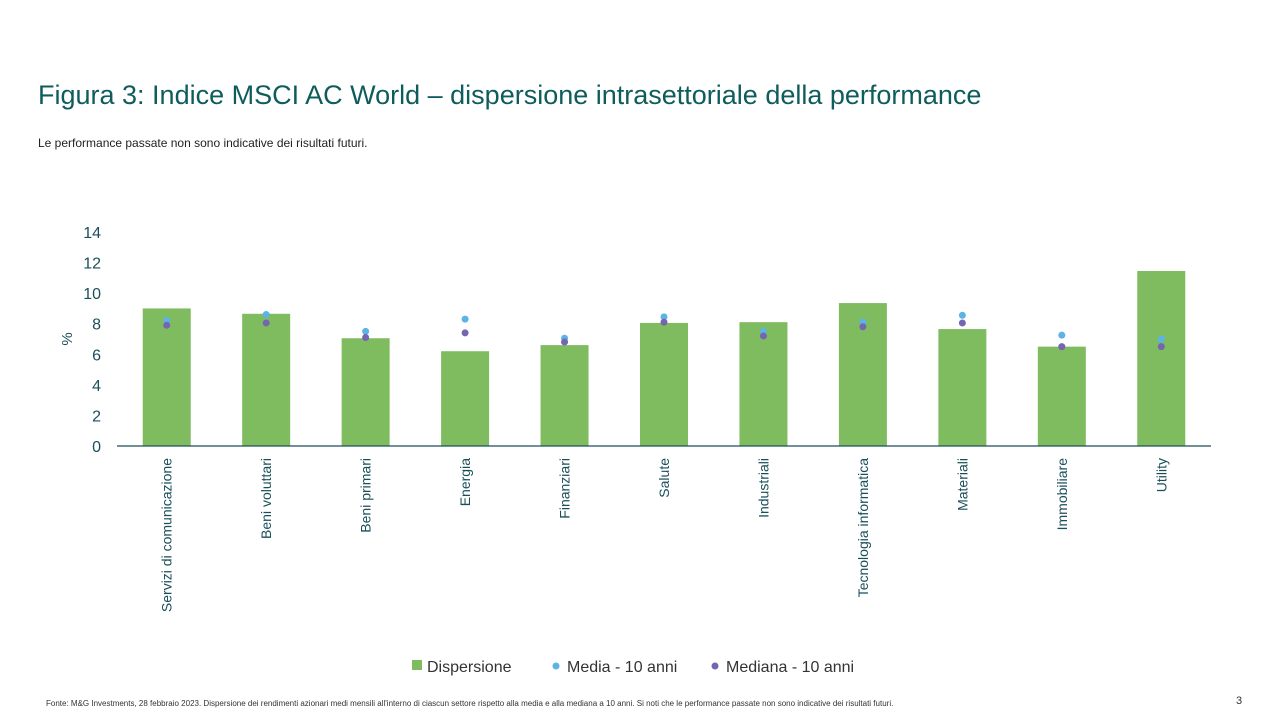 Image resolution: width=1280 pixels, height=720 pixels. Describe the element at coordinates (790, 667) in the screenshot. I see `legend-label: Mediana - 10 anni` at that location.